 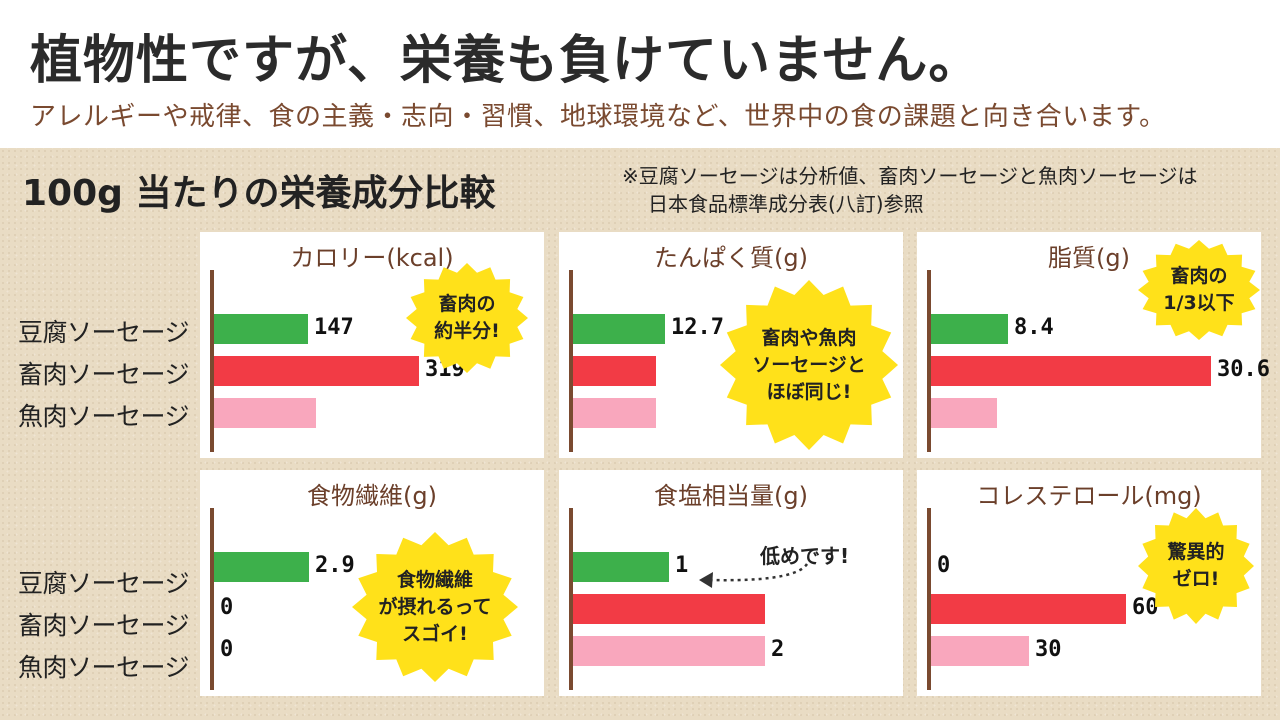 I want to click on chart-card-salt: 食塩相当量(g) 1 2, so click(x=731, y=583).